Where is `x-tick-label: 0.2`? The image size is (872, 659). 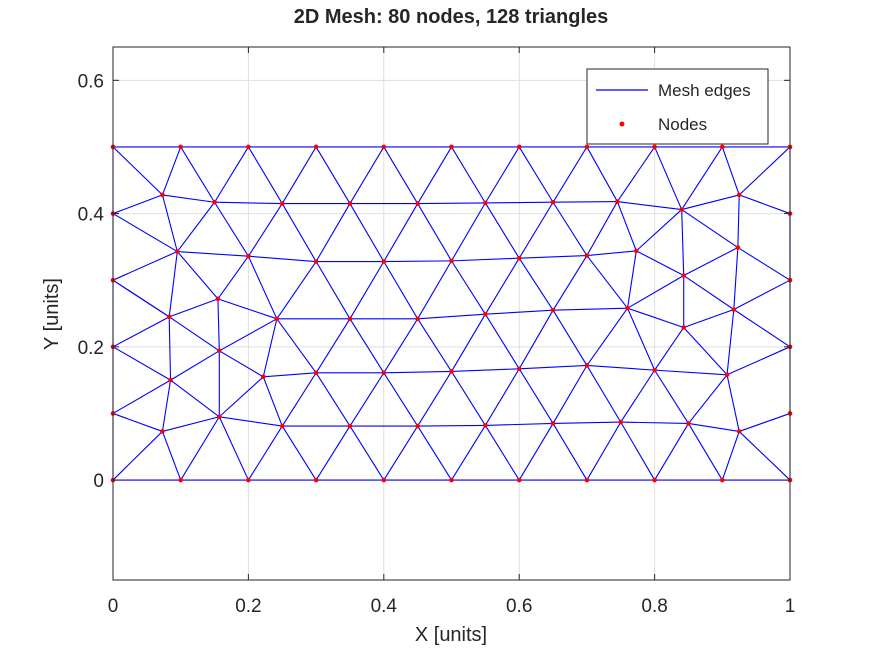 x-tick-label: 0.2 is located at coordinates (248, 606).